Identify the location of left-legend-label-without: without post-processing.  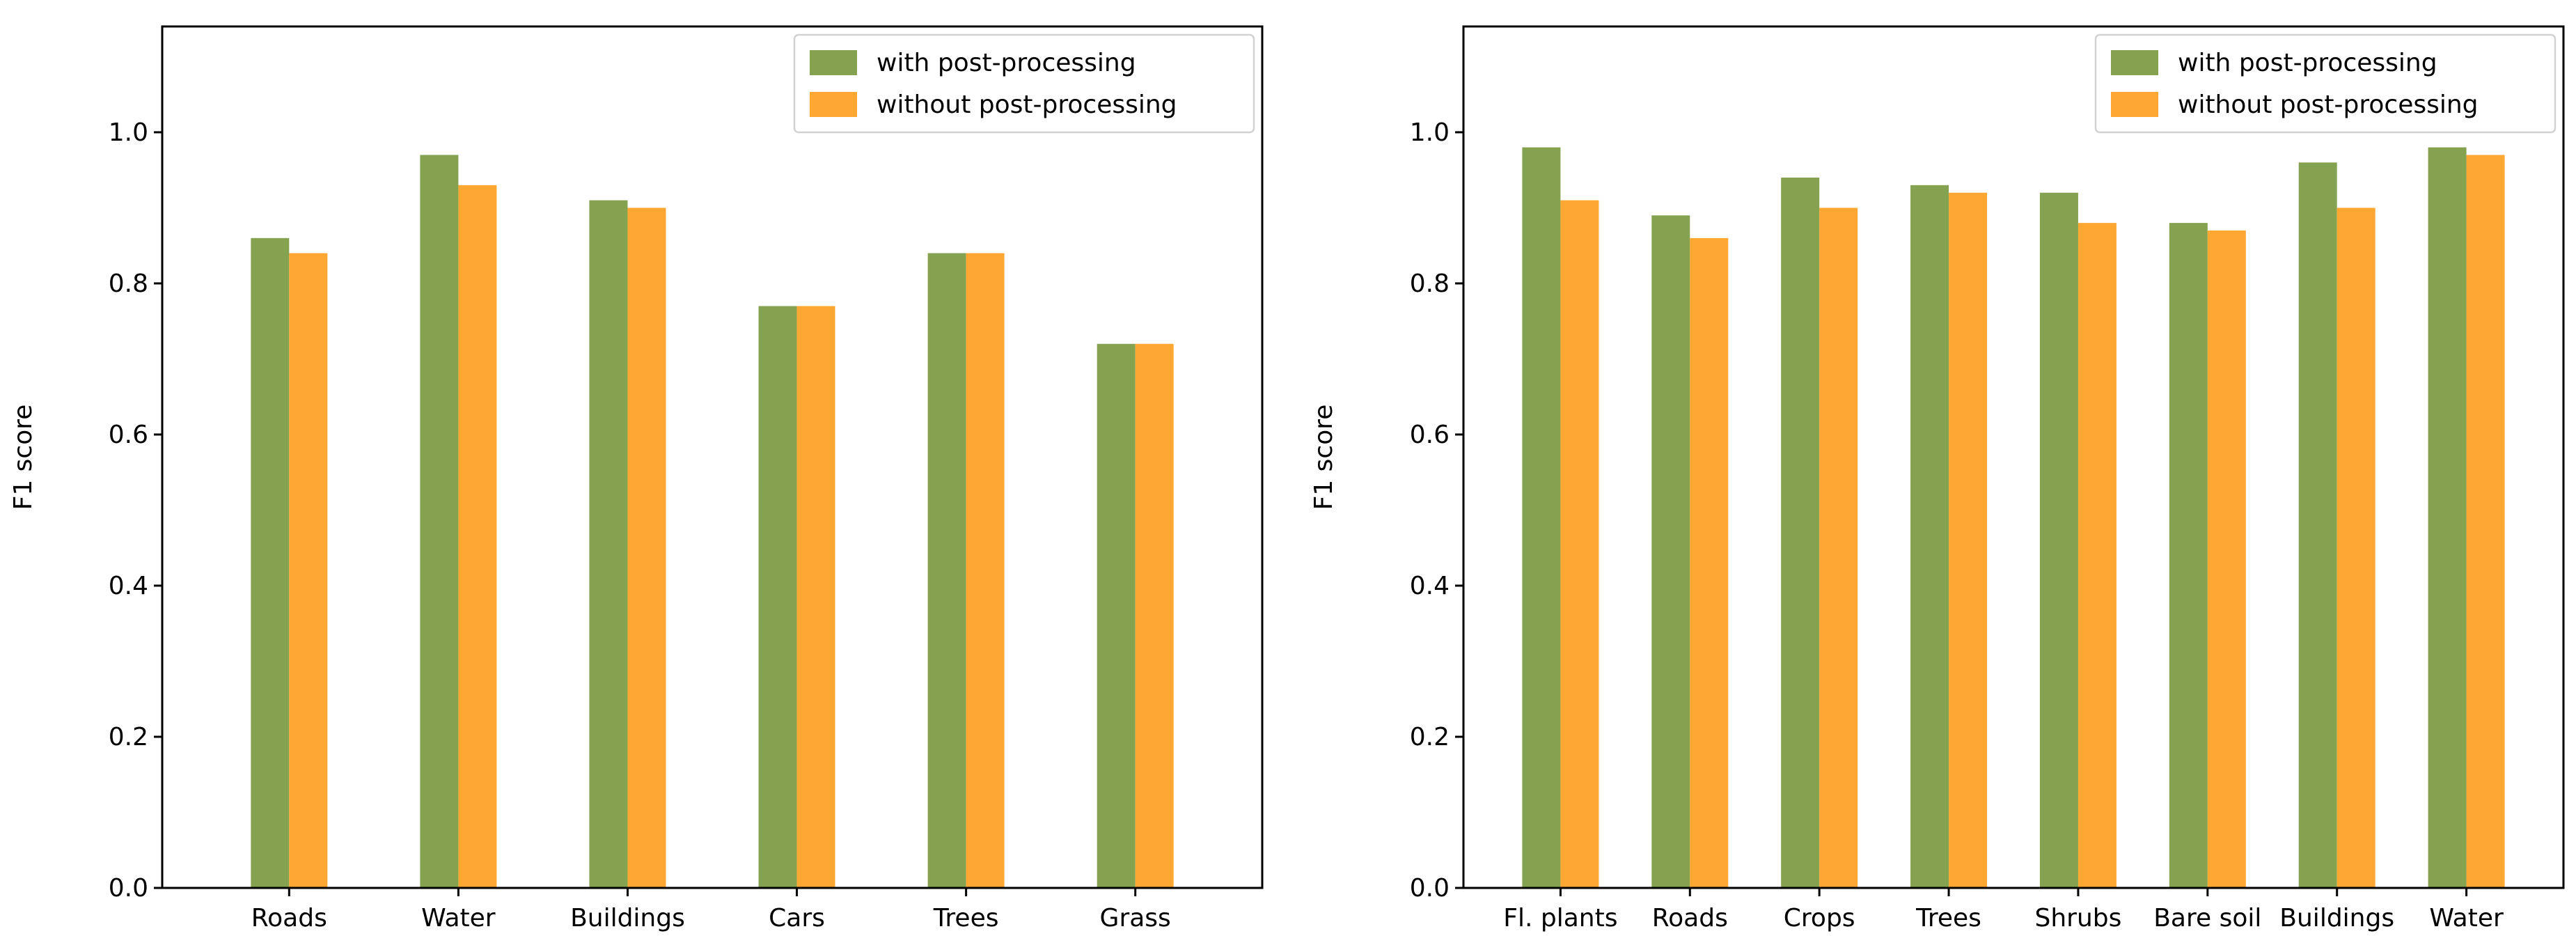
(1027, 105).